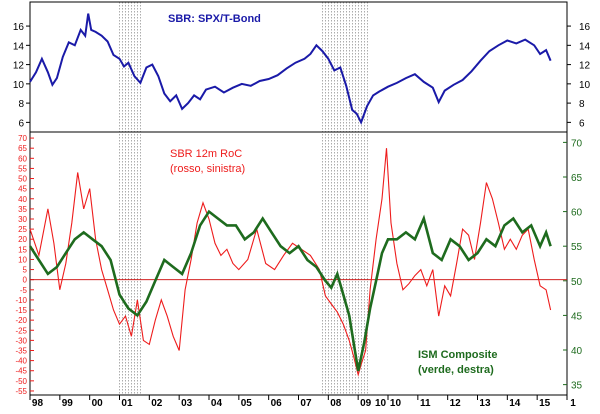 This screenshot has width=600, height=414. I want to click on roc-axis-tick-label: -5, so click(24, 290).